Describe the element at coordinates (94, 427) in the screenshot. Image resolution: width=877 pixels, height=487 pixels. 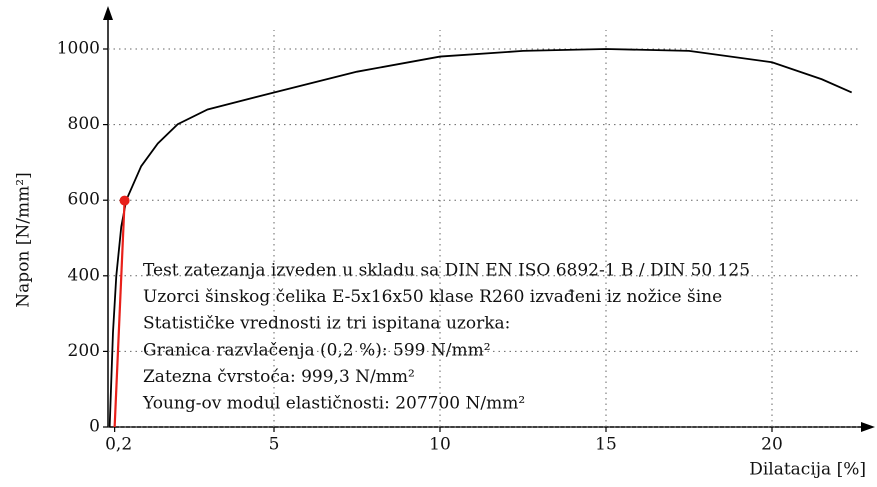
I see `y-tick-label: 0` at that location.